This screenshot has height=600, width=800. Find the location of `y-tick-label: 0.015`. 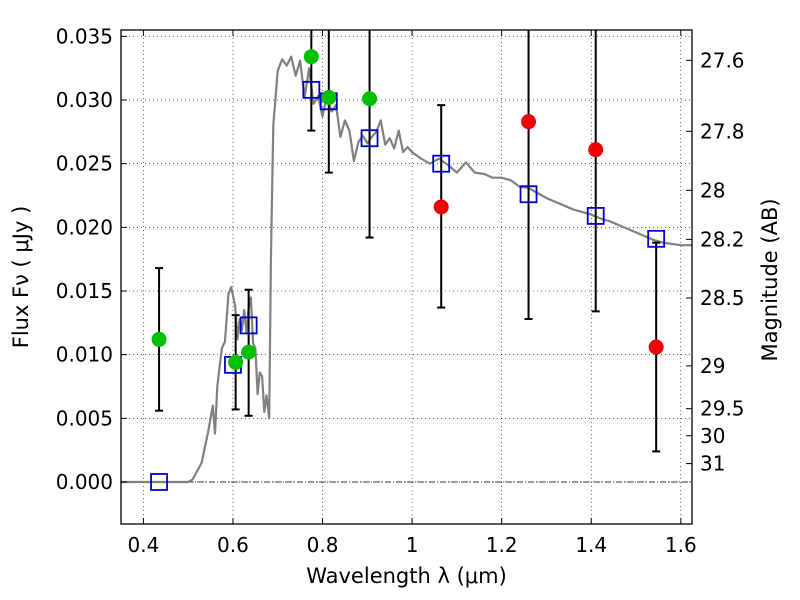

y-tick-label: 0.015 is located at coordinates (84, 291).